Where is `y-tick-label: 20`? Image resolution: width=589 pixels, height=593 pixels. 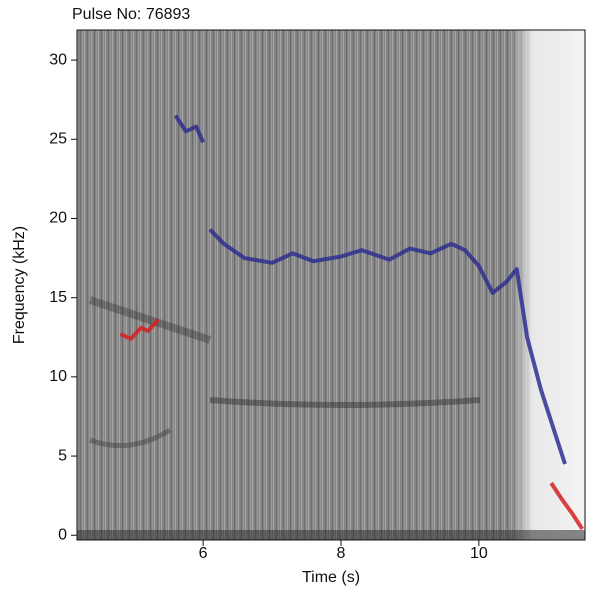
y-tick-label: 20 is located at coordinates (58, 218).